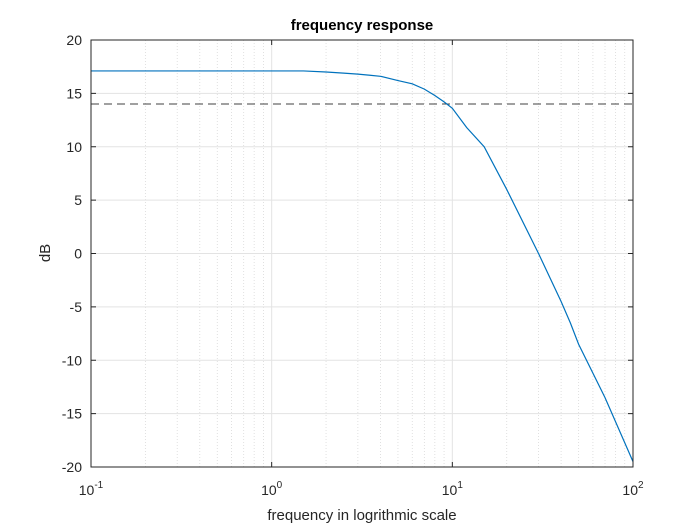 Image resolution: width=700 pixels, height=525 pixels. Describe the element at coordinates (78, 254) in the screenshot. I see `y-tick-label: 0` at that location.